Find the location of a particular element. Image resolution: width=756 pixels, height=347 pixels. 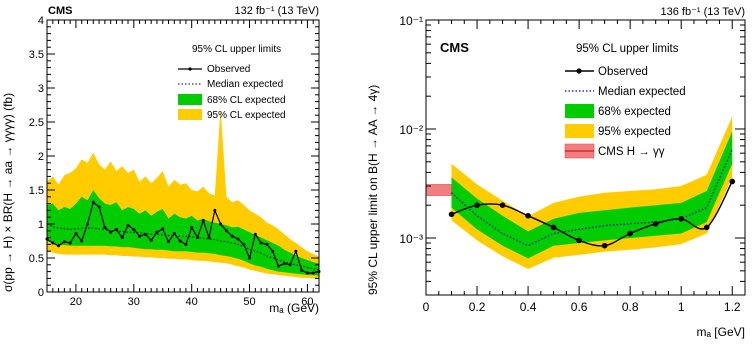

left-y-tick-label: 3 is located at coordinates (41, 89).